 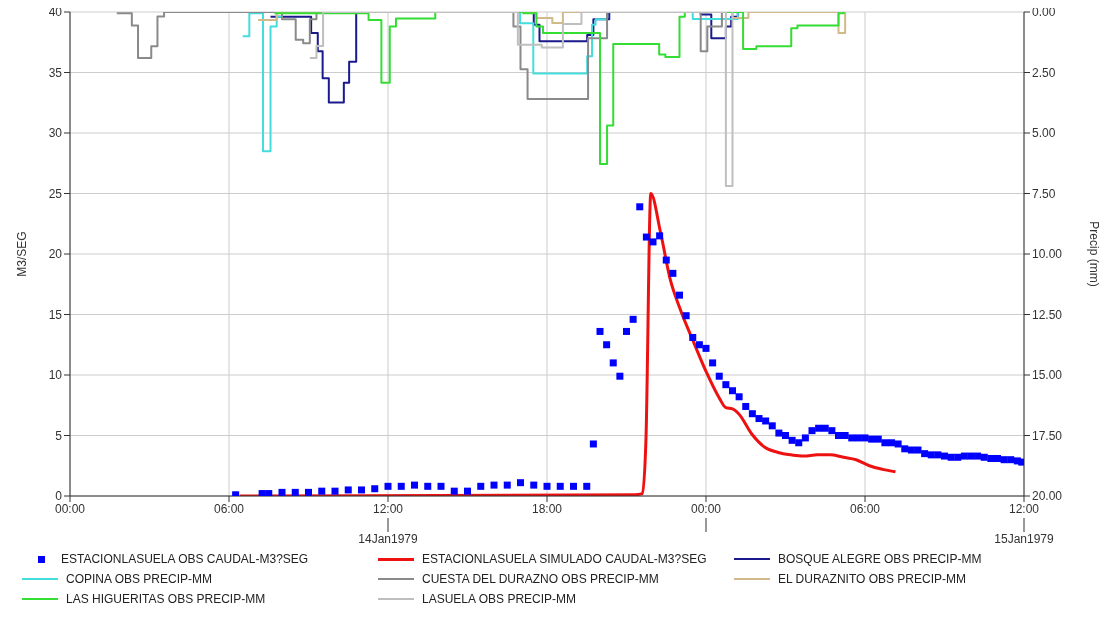 I want to click on y2-tick-label: 0.00, so click(x=1044, y=12).